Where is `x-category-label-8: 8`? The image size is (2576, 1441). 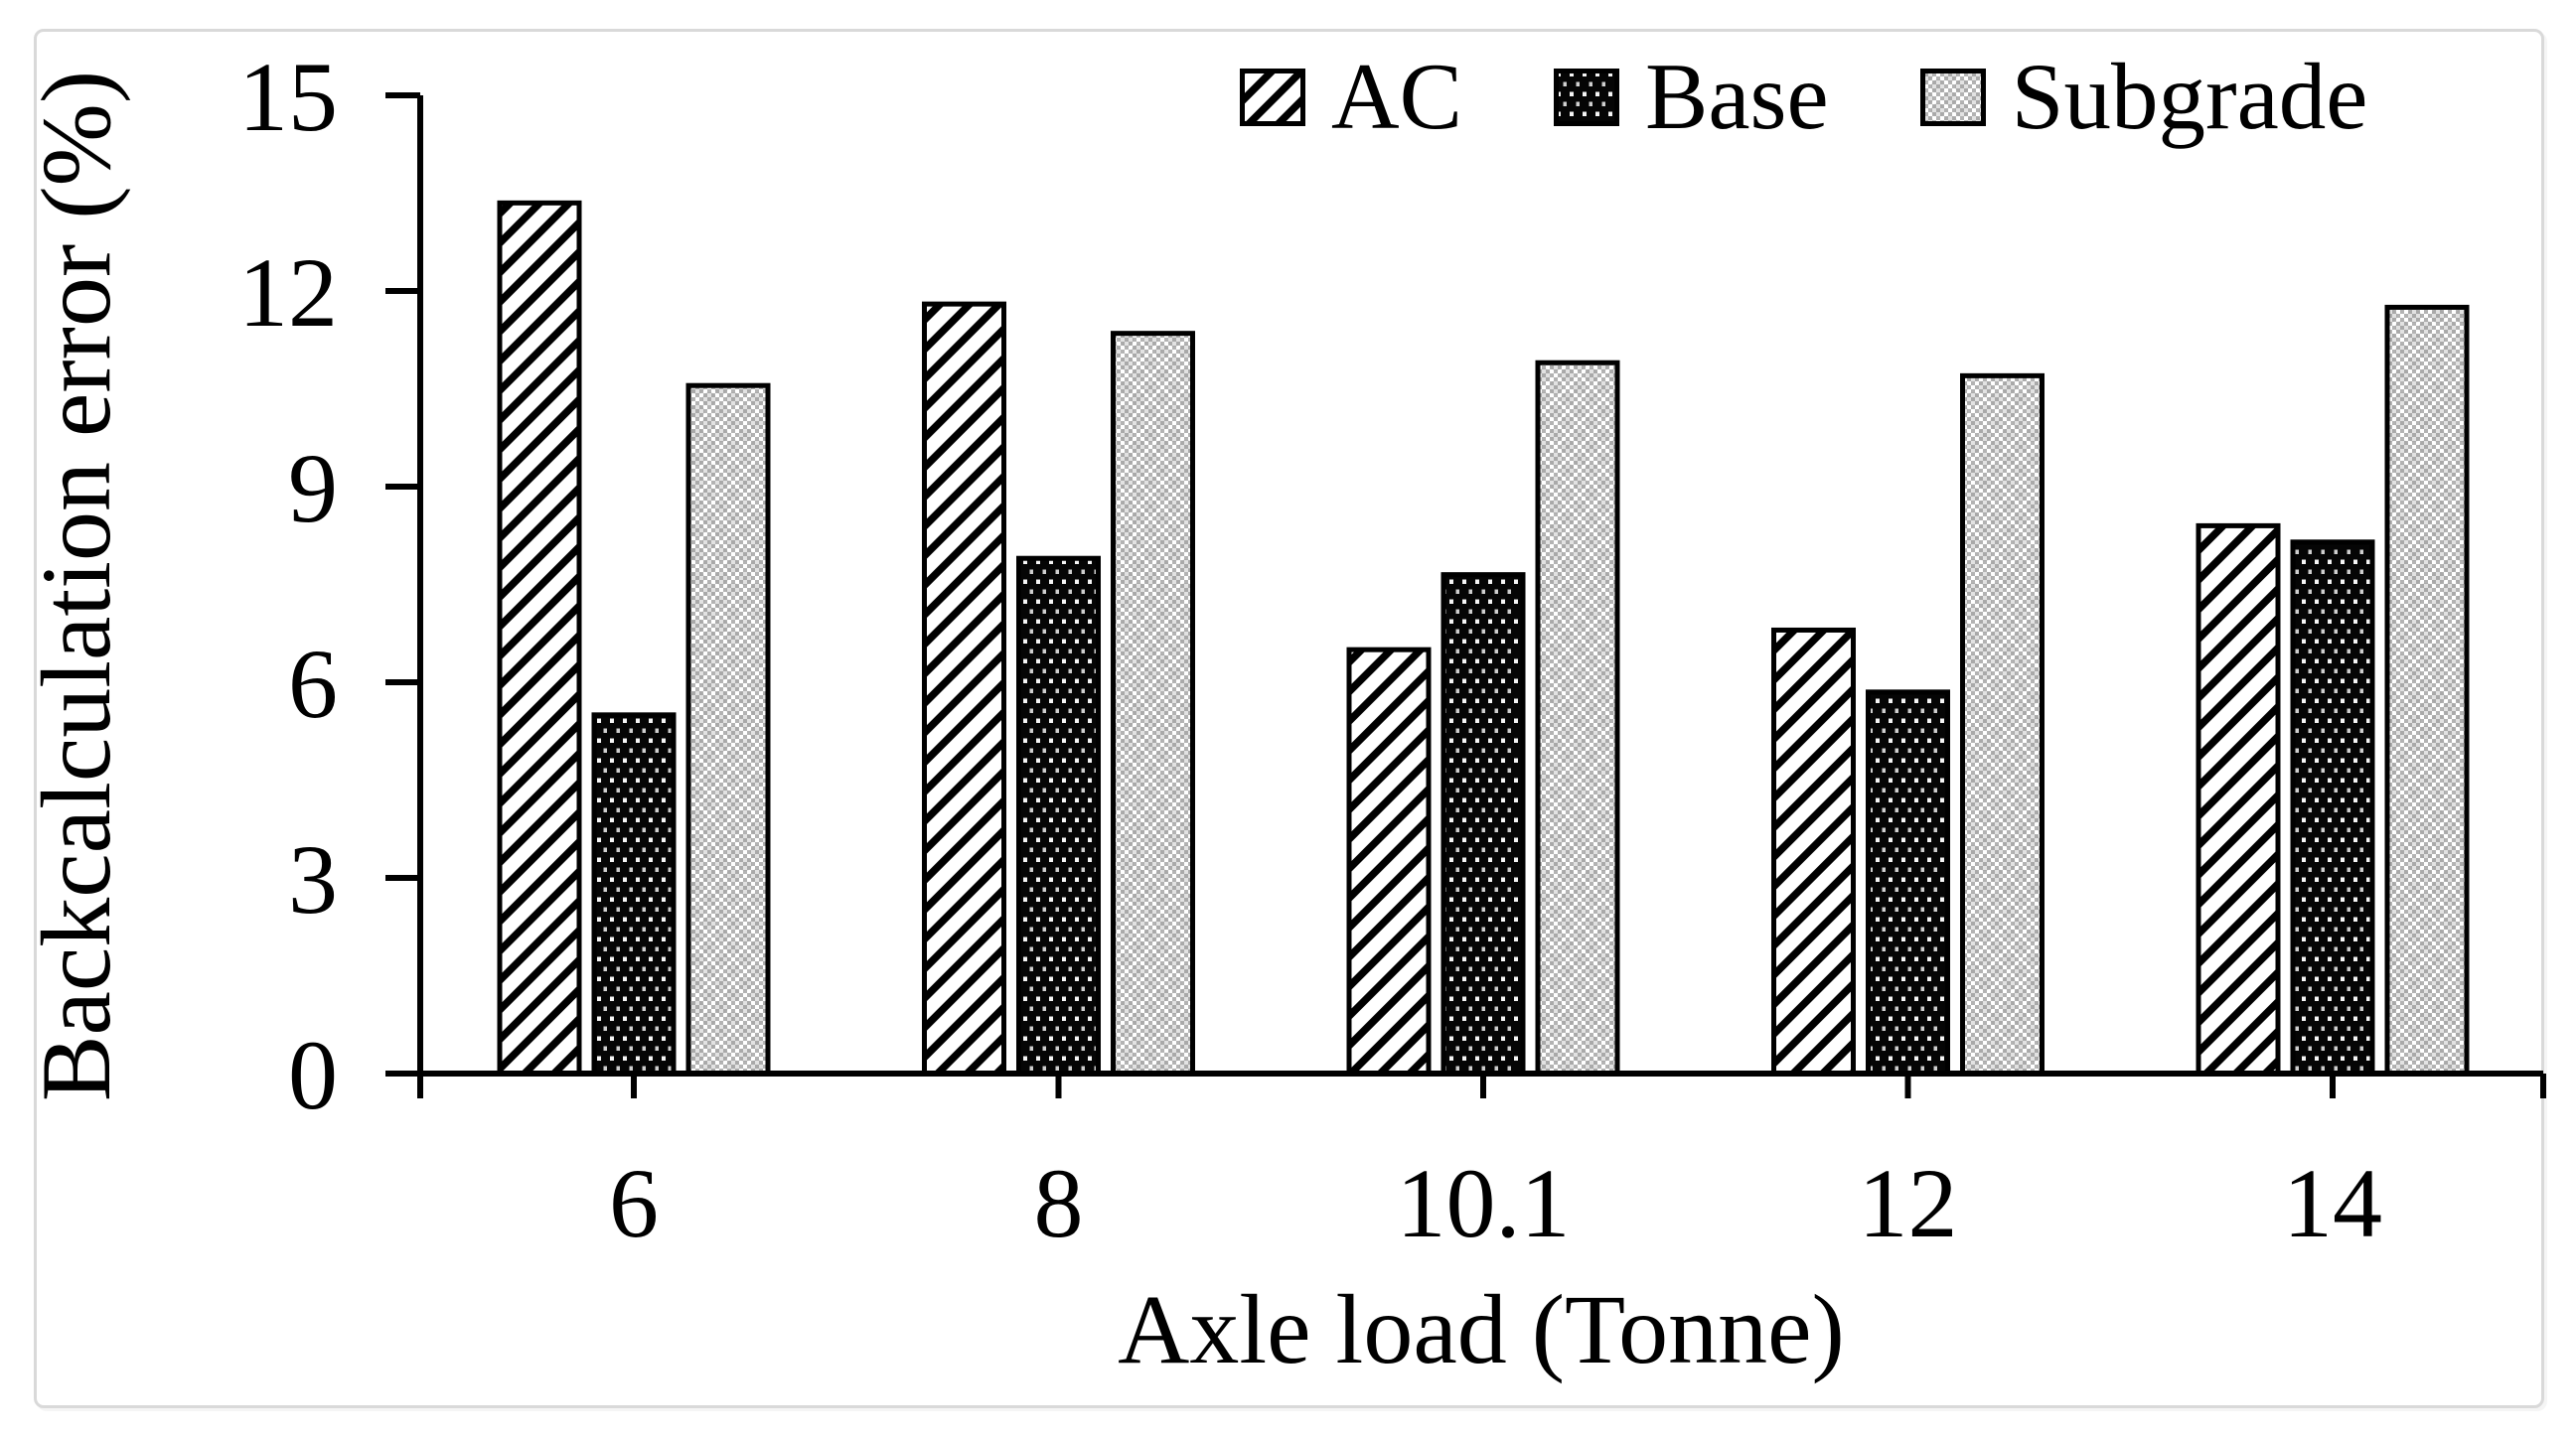 x-category-label-8: 8 is located at coordinates (1059, 1203).